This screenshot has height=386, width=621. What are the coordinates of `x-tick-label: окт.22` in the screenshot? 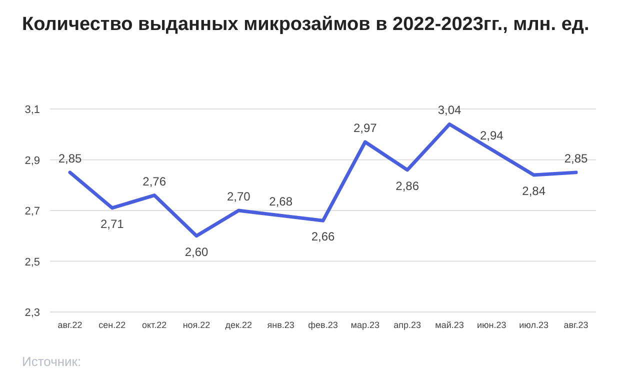 It's located at (154, 325).